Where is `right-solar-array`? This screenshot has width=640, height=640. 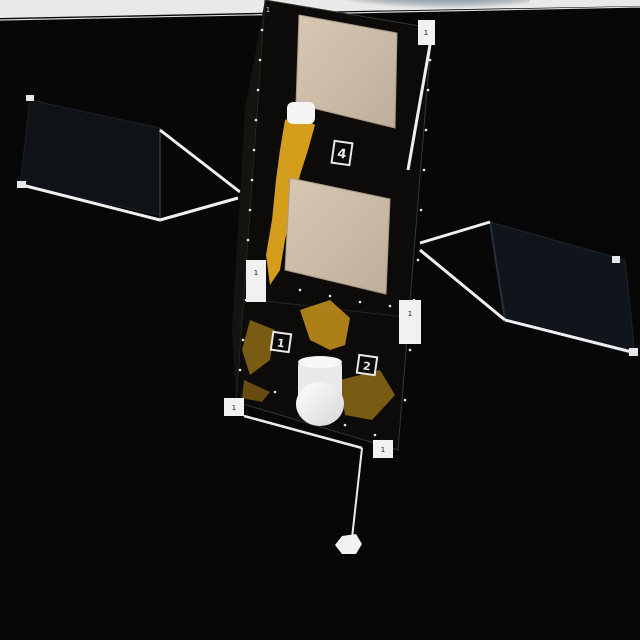 right-solar-array is located at coordinates (528, 288).